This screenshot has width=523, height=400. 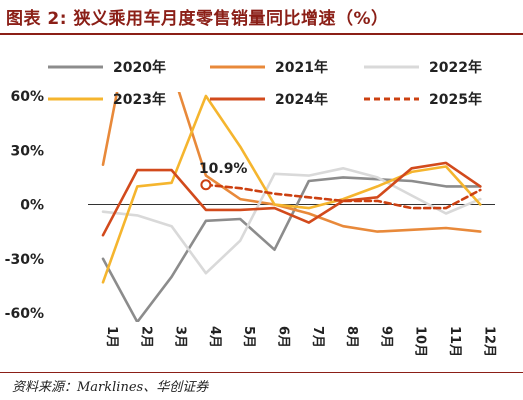 What do you see at coordinates (454, 341) in the screenshot?
I see `x-tick-label: 11月` at bounding box center [454, 341].